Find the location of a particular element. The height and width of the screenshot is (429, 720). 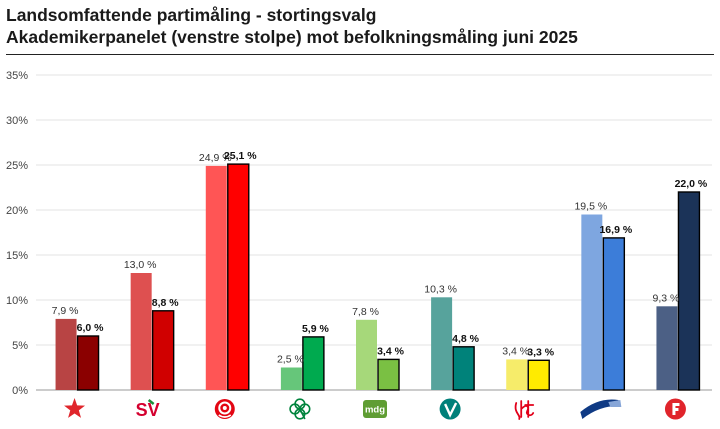

clover-icon is located at coordinates (300, 409).